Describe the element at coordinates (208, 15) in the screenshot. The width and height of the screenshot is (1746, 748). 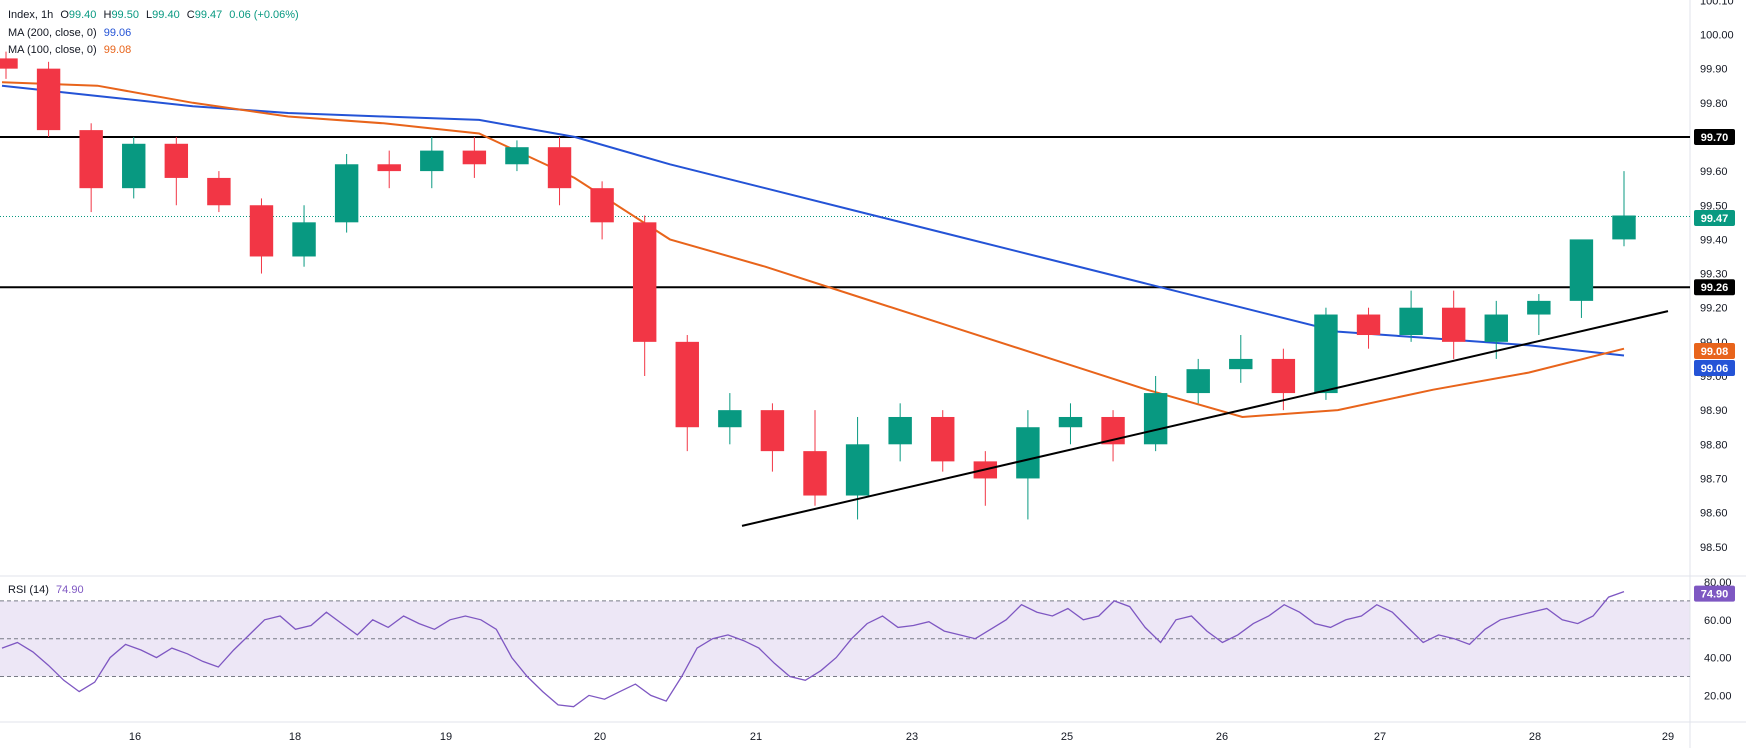
I see `close-value: 99.47` at that location.